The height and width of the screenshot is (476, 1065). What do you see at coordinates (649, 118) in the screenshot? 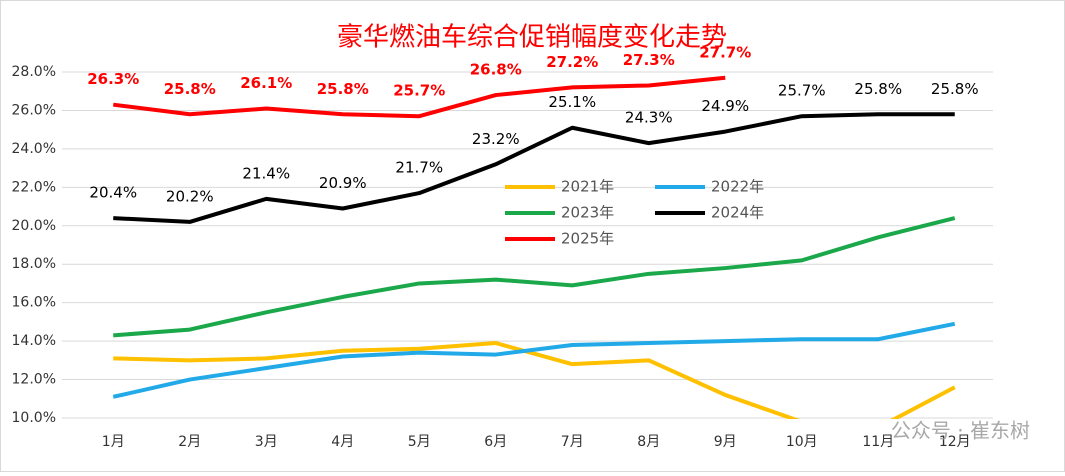
I see `data-label: 24.3%` at bounding box center [649, 118].